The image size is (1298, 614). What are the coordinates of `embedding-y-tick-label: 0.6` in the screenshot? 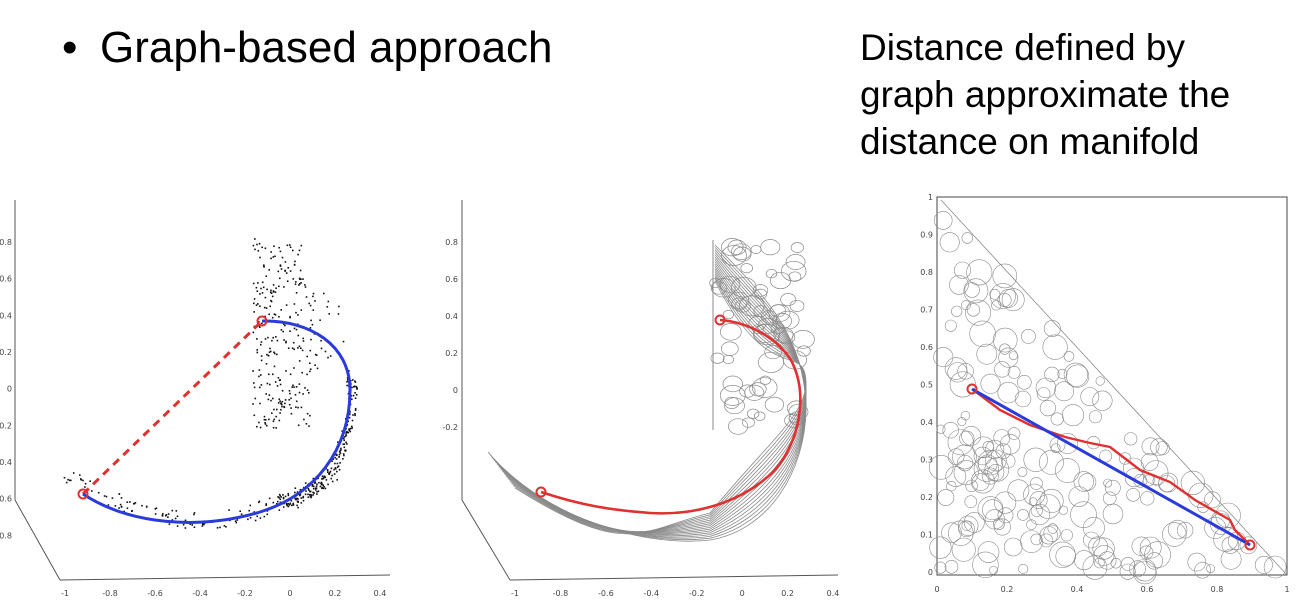 It's located at (926, 347).